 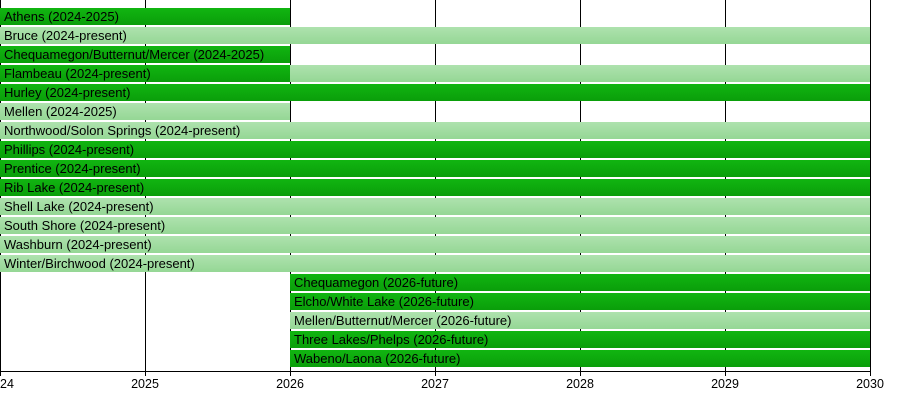 I want to click on timeline-bar-label: Hurley (2024-present), so click(x=67, y=92).